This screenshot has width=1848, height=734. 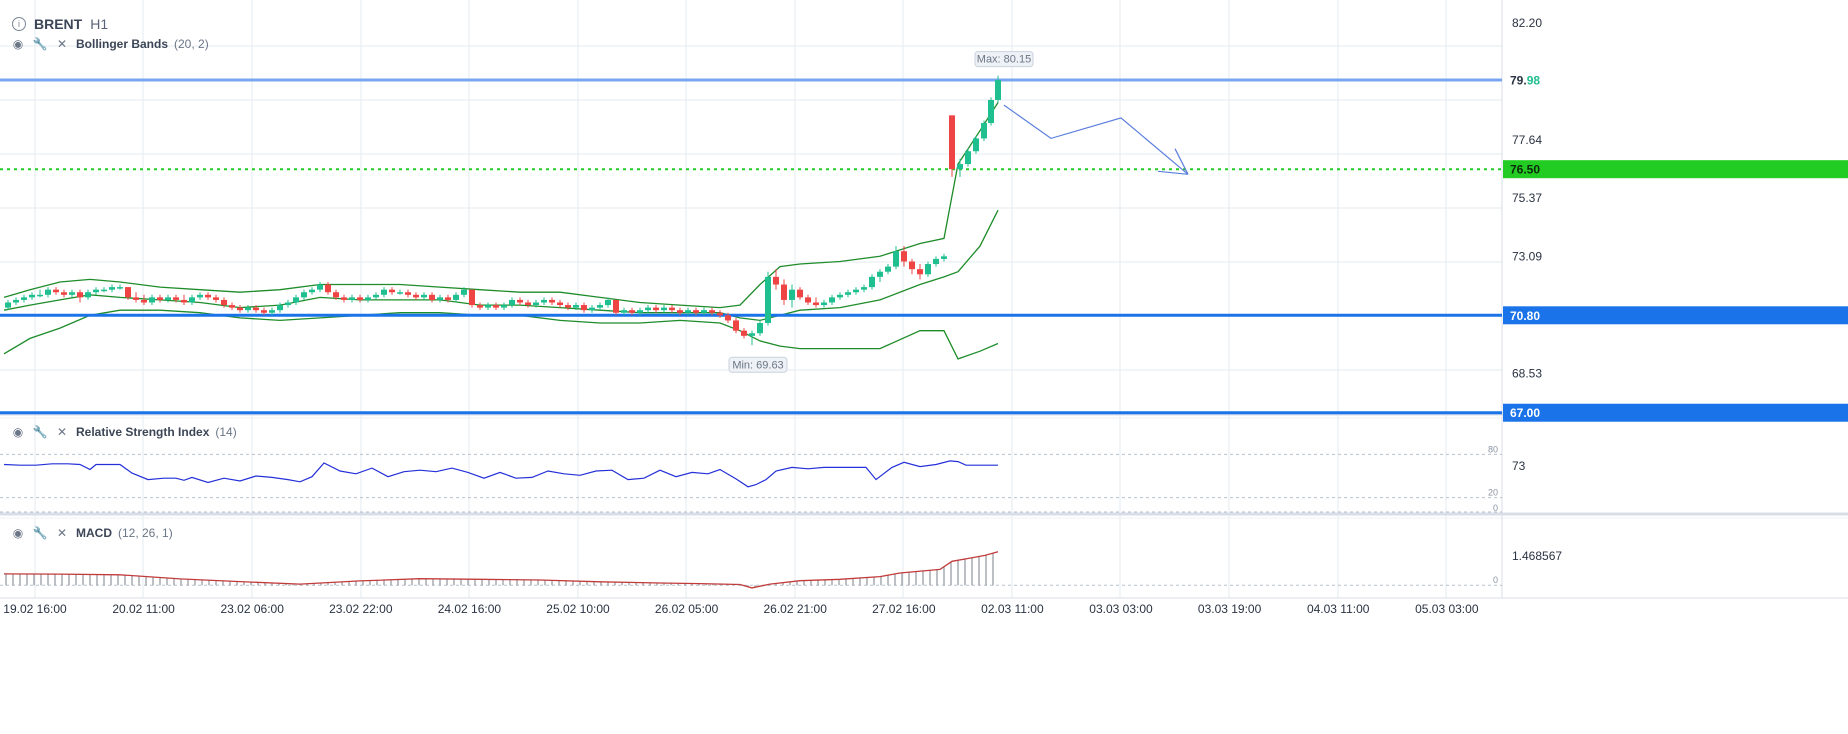 What do you see at coordinates (143, 432) in the screenshot?
I see `indicator-name: Relative Strength Index` at bounding box center [143, 432].